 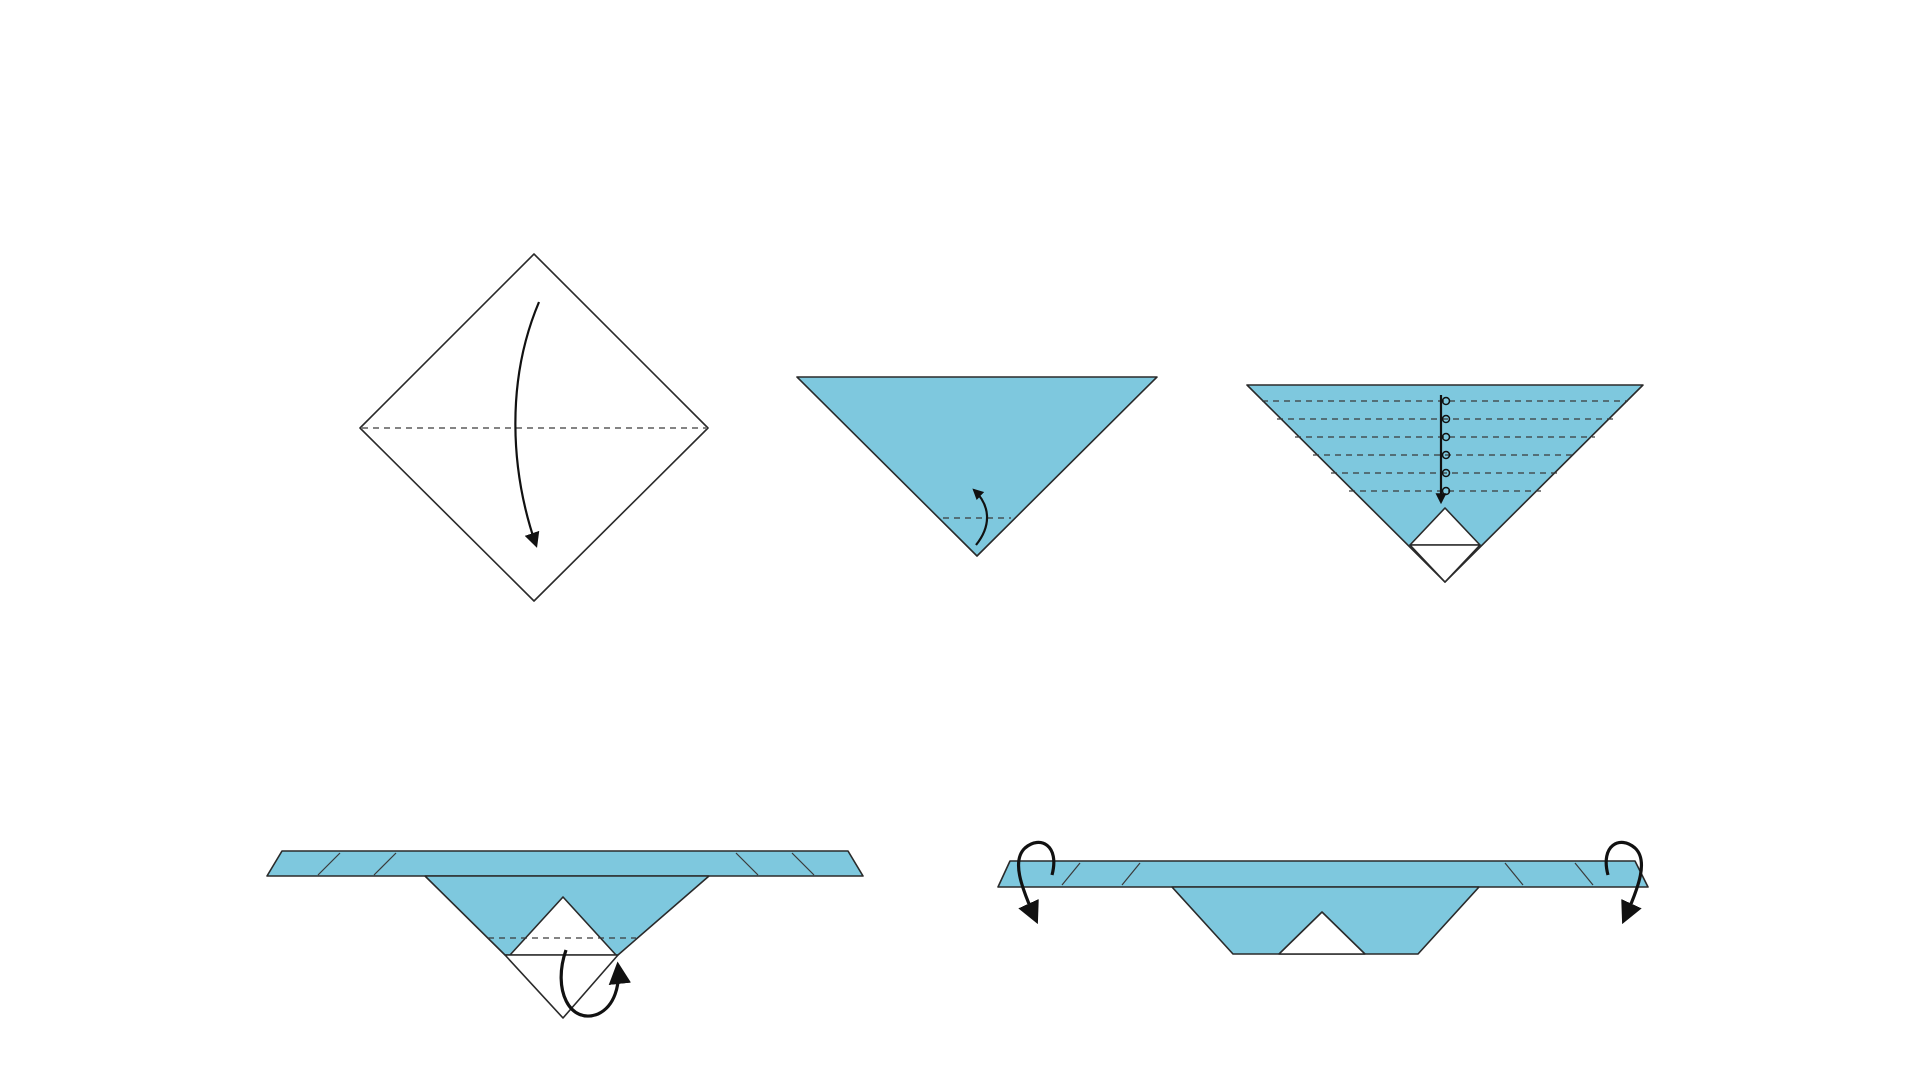 I want to click on pleat-fold-arrow-icon, so click(x=1443, y=450).